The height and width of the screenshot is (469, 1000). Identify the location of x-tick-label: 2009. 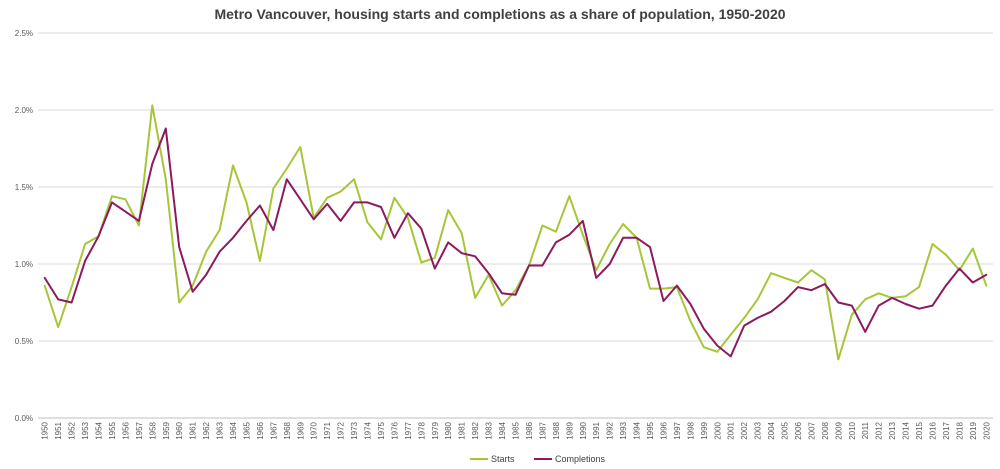
(838, 430).